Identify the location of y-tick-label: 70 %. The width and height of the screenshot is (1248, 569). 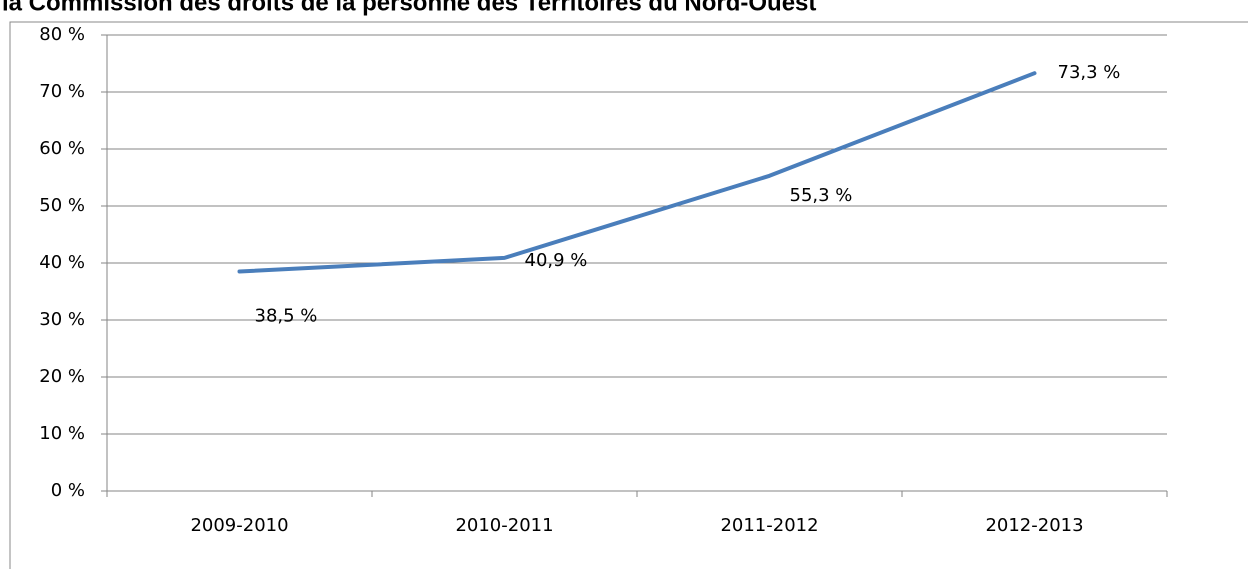
(62, 91).